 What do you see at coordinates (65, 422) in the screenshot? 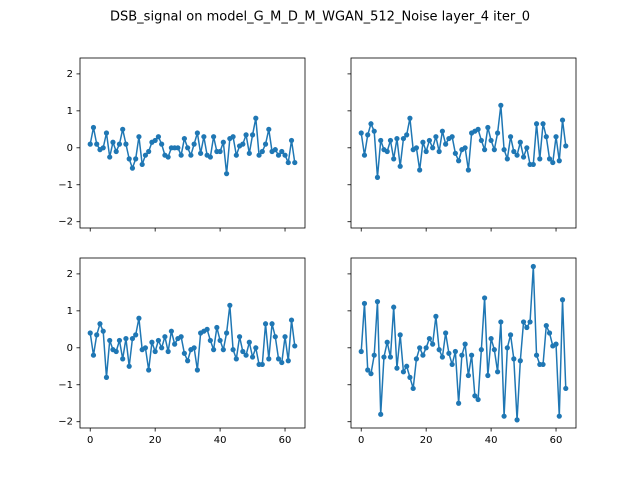
I see `y-tick-label: −2` at bounding box center [65, 422].